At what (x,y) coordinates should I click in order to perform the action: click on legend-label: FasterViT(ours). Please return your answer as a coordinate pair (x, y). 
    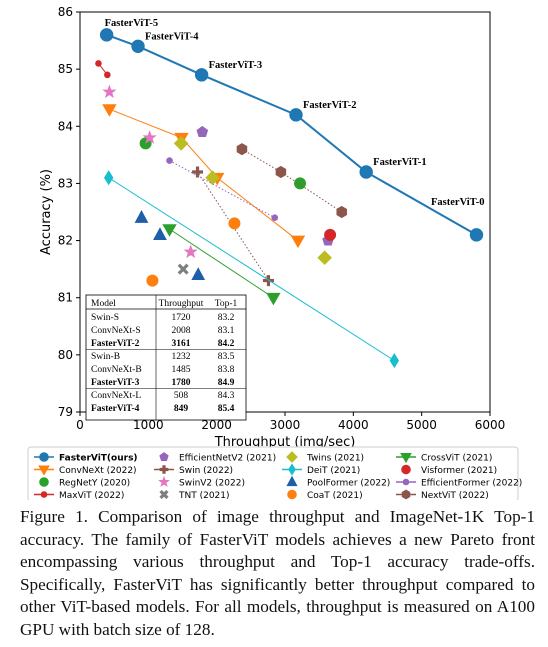
    Looking at the image, I should click on (98, 459).